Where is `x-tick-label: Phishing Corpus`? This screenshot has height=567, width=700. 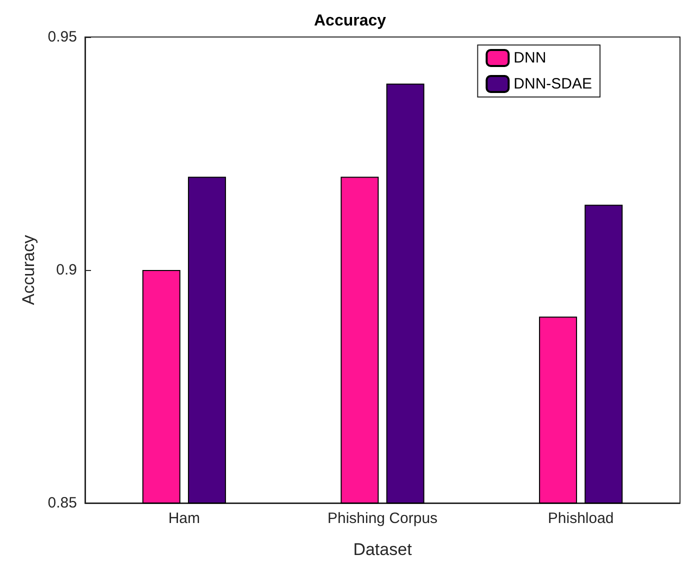
x-tick-label: Phishing Corpus is located at coordinates (382, 518).